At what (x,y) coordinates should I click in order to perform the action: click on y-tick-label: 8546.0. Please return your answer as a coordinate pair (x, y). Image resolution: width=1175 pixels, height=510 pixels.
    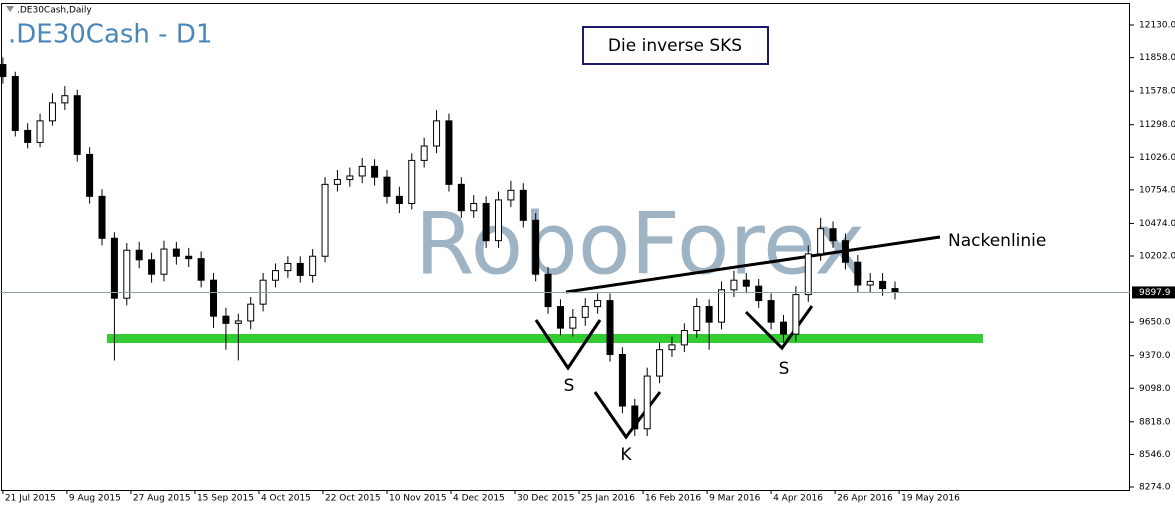
    Looking at the image, I should click on (1155, 455).